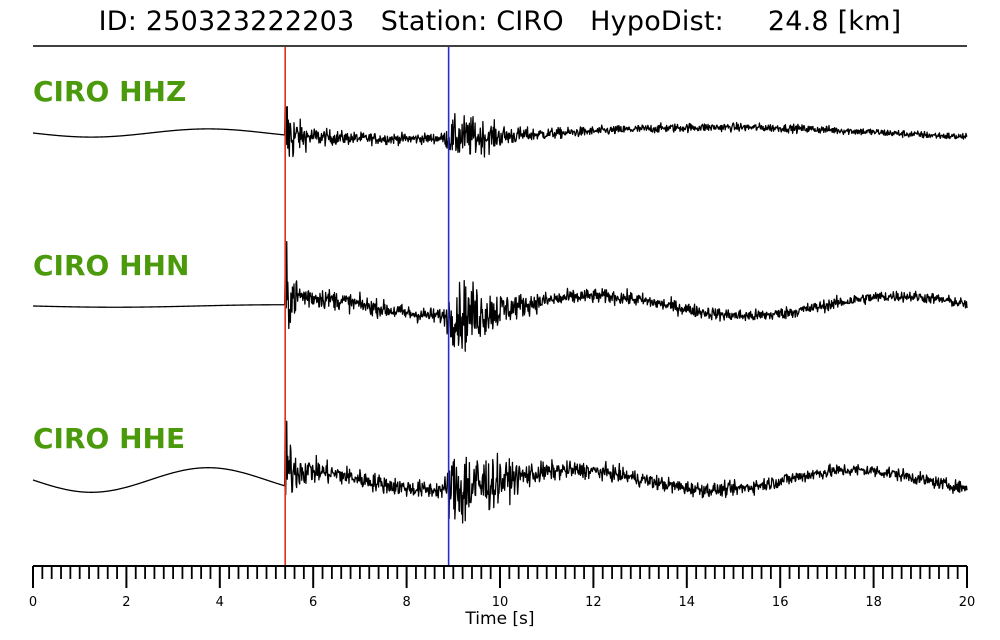  Describe the element at coordinates (873, 602) in the screenshot. I see `x-tick-label: 18` at that location.